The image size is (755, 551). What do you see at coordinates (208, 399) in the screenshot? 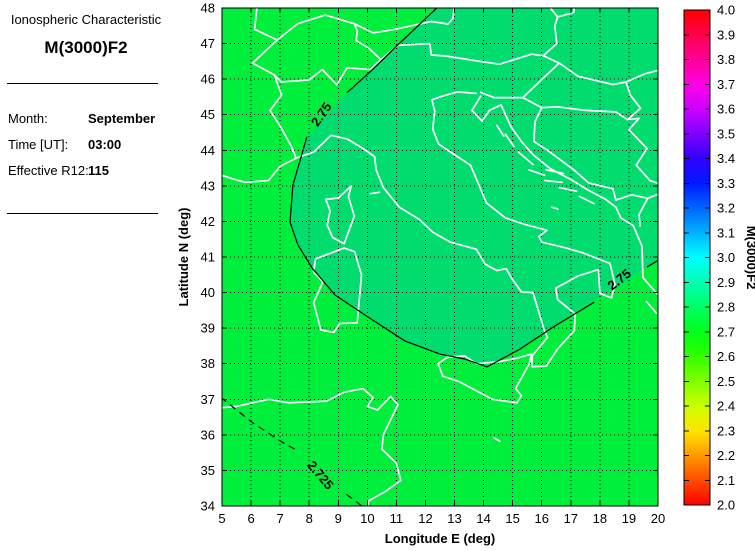
I see `y-tick-label: 37` at bounding box center [208, 399].